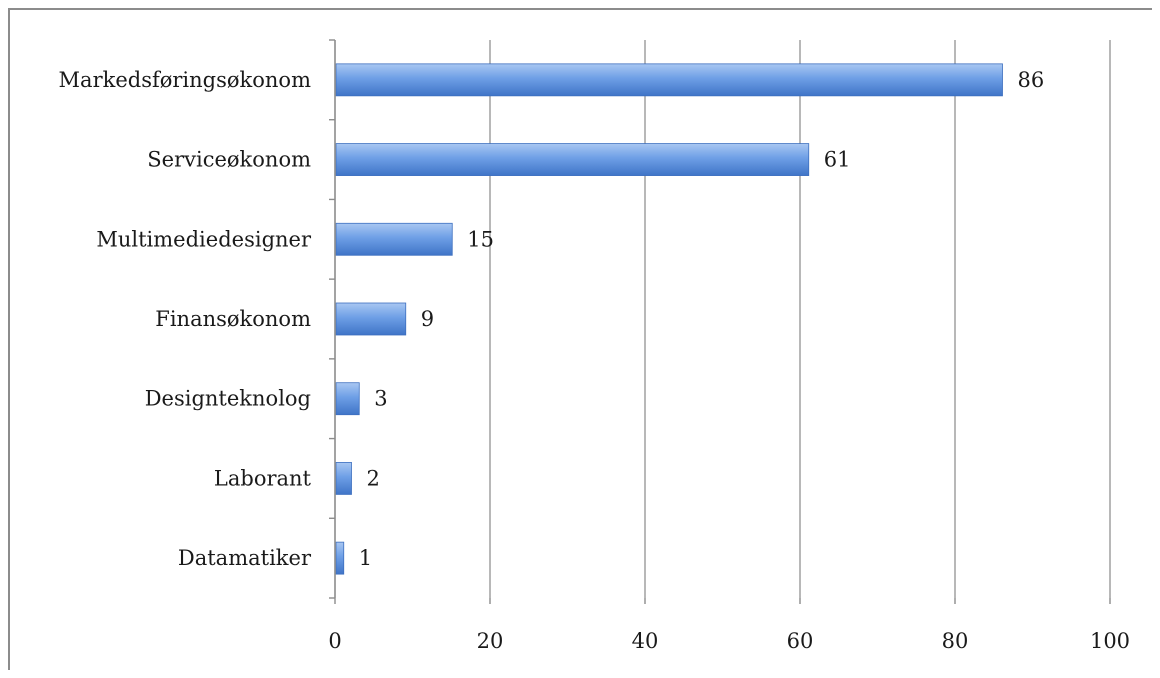 The height and width of the screenshot is (678, 1160). Describe the element at coordinates (263, 478) in the screenshot. I see `category-label: Laborant` at that location.